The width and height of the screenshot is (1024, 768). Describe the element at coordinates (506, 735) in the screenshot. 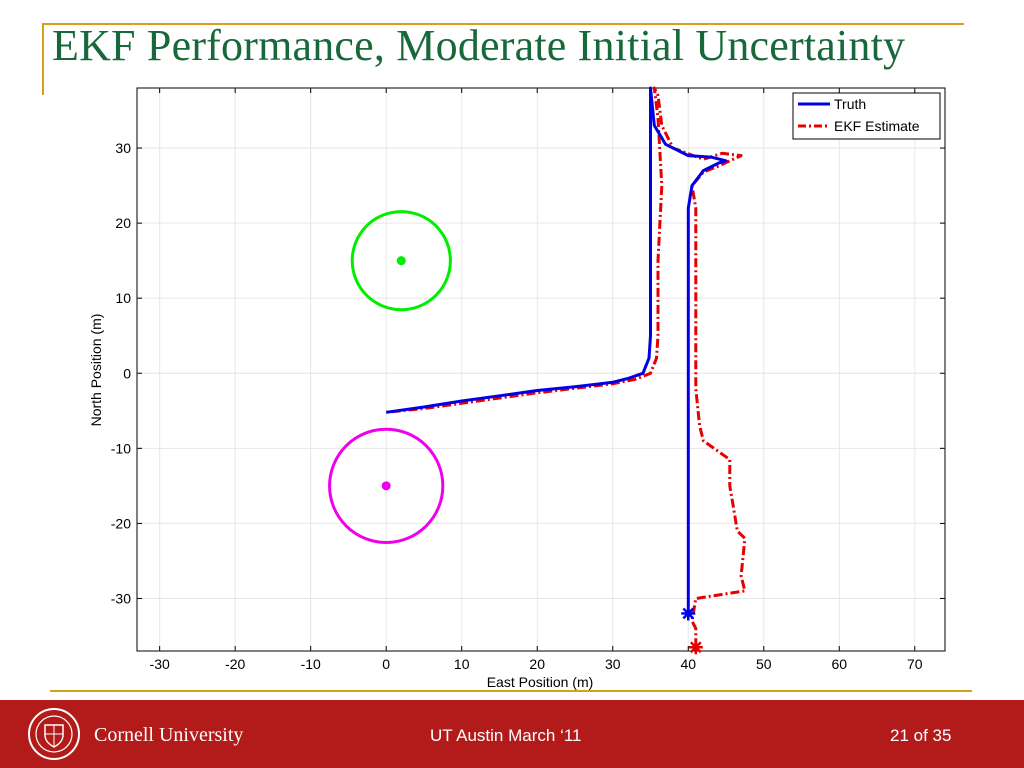

I see `footer-event: UT Austin March ‘11` at that location.